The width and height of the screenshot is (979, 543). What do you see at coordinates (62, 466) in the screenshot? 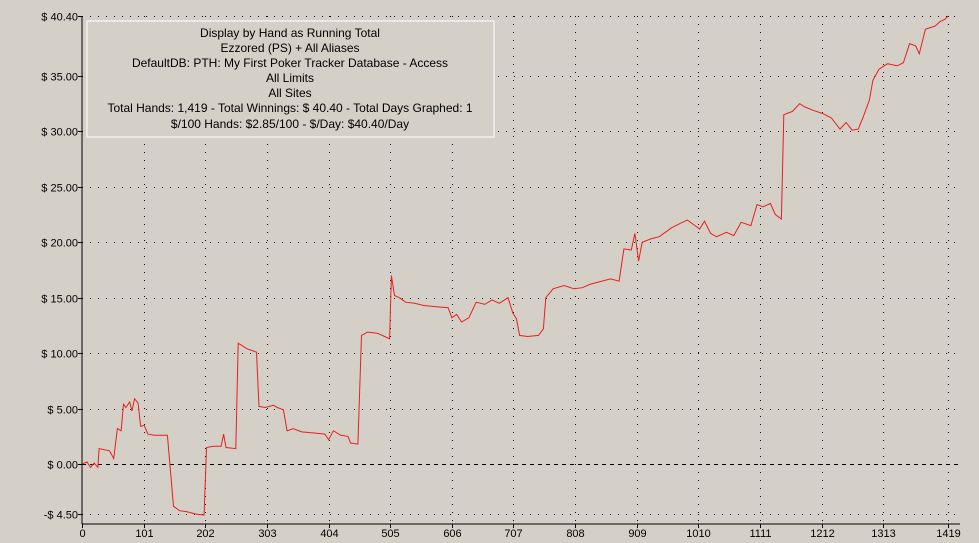
I see `y-tick-label: $ 0.00` at bounding box center [62, 466].